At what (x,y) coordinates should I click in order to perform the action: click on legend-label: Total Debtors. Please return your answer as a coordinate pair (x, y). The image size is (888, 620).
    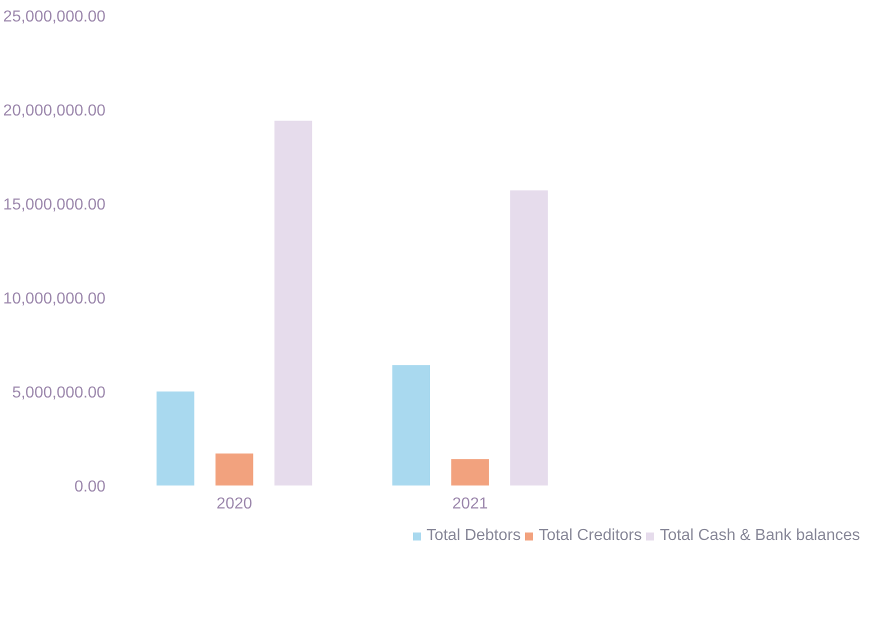
    Looking at the image, I should click on (473, 536).